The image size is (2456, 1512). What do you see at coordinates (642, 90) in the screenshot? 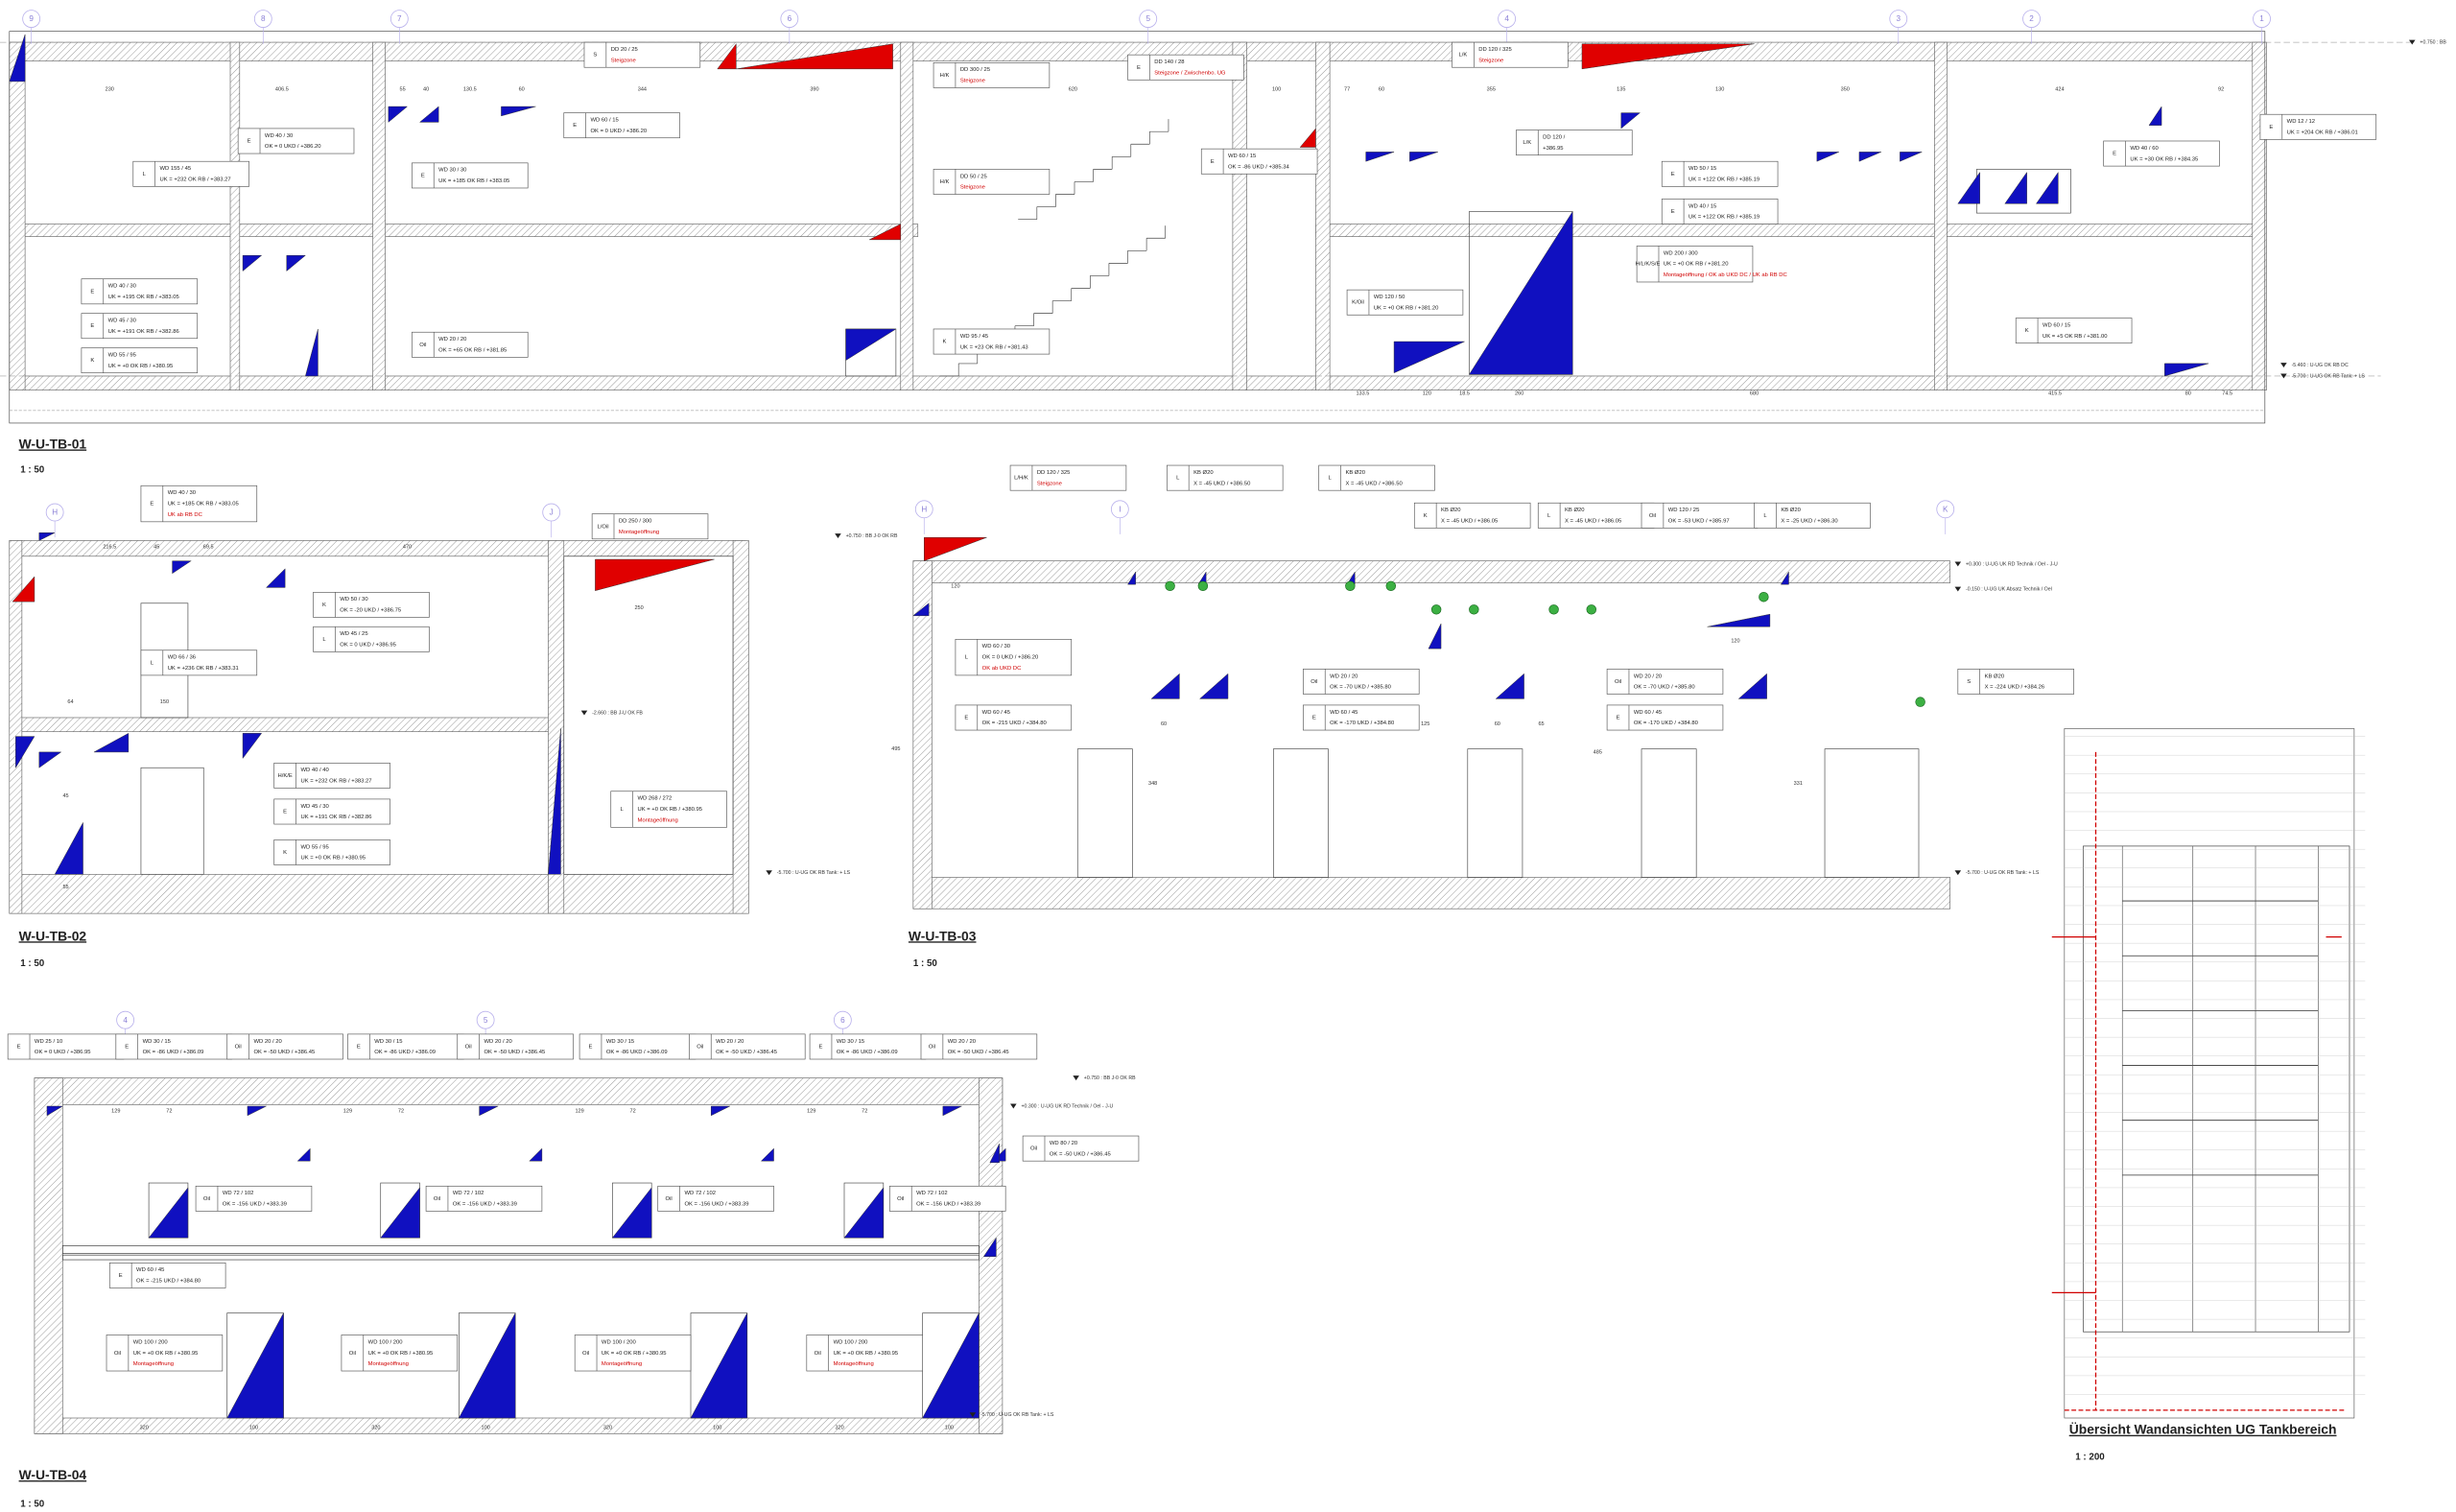
I see `dimension: 344` at bounding box center [642, 90].